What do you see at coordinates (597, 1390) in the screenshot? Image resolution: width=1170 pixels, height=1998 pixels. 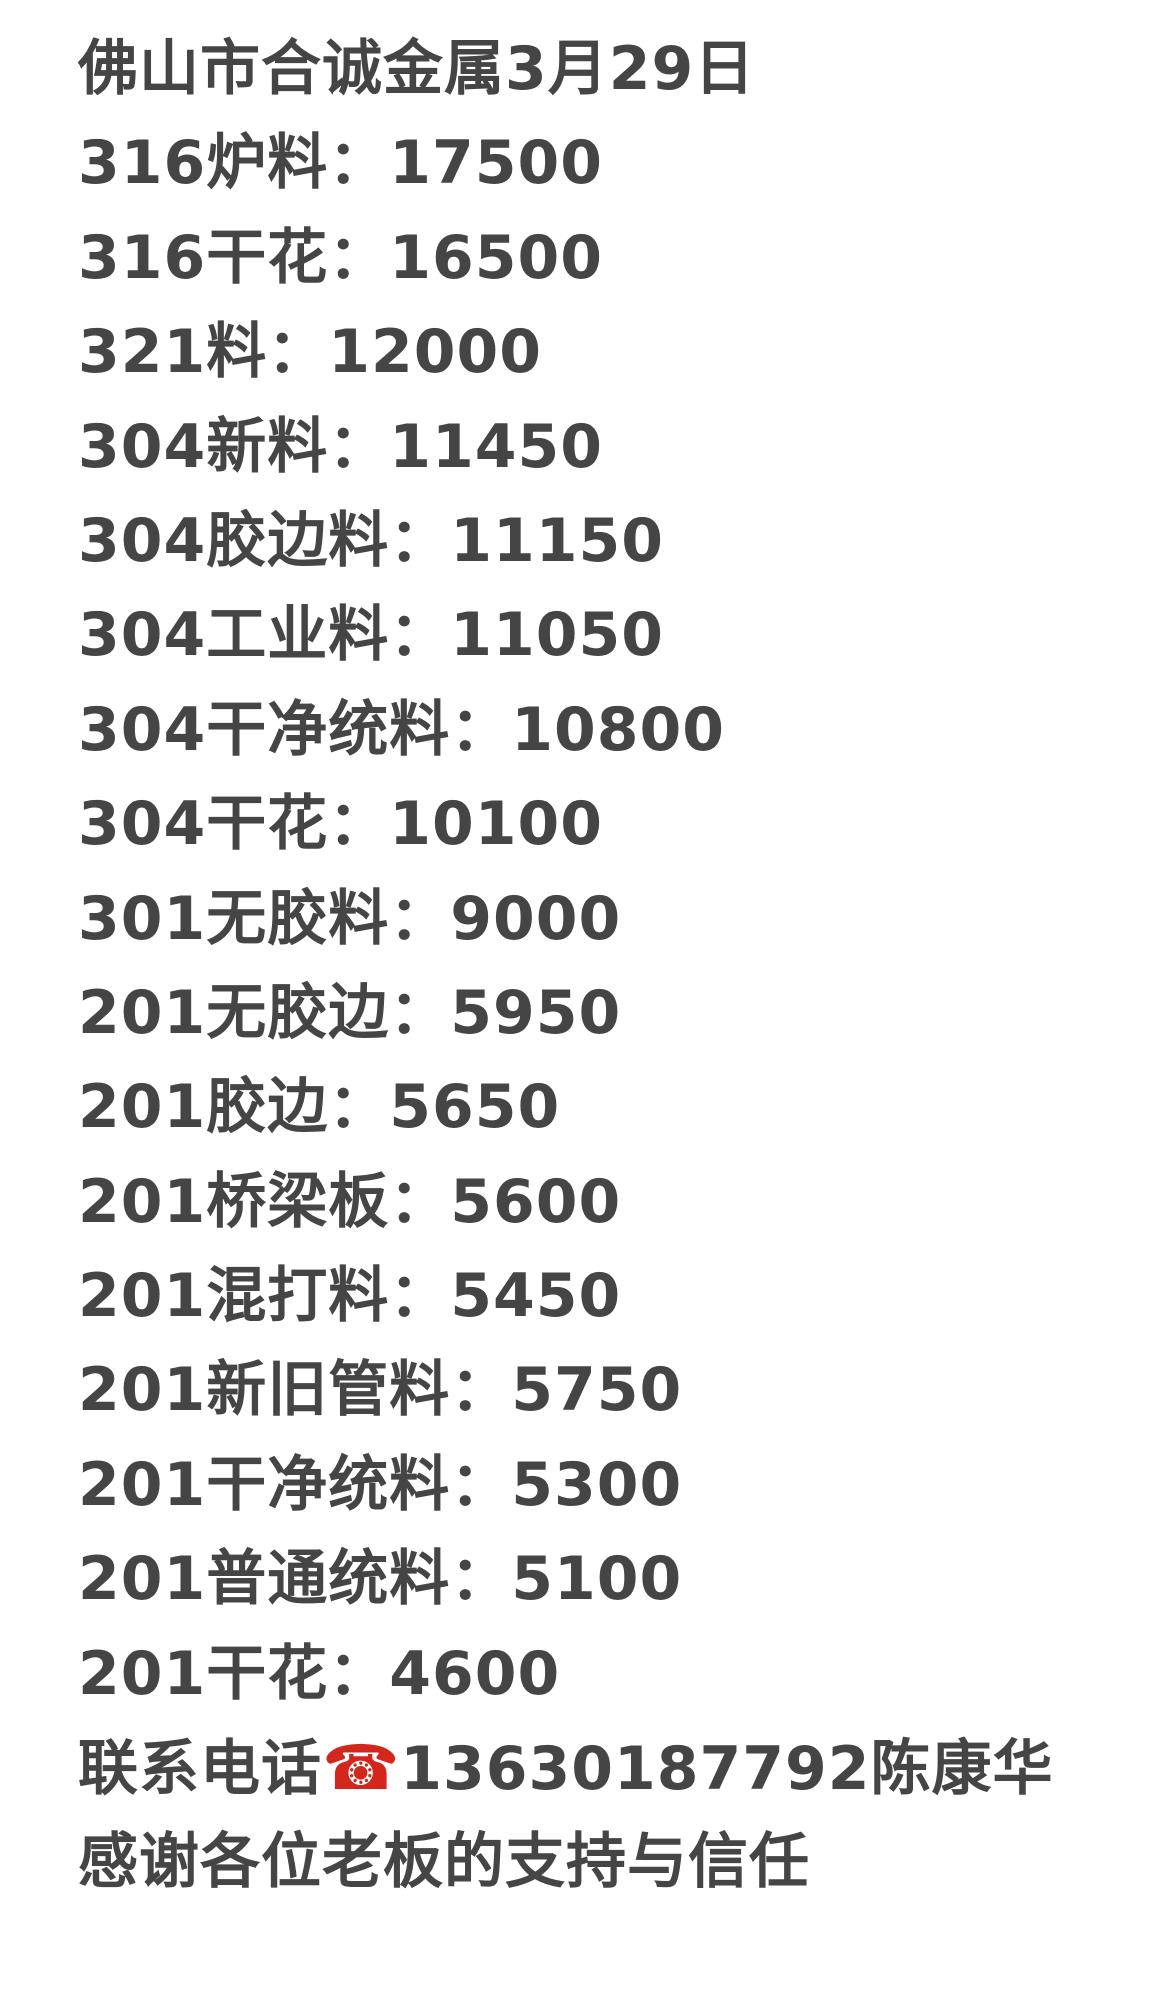 I see `price-value: 5750` at bounding box center [597, 1390].